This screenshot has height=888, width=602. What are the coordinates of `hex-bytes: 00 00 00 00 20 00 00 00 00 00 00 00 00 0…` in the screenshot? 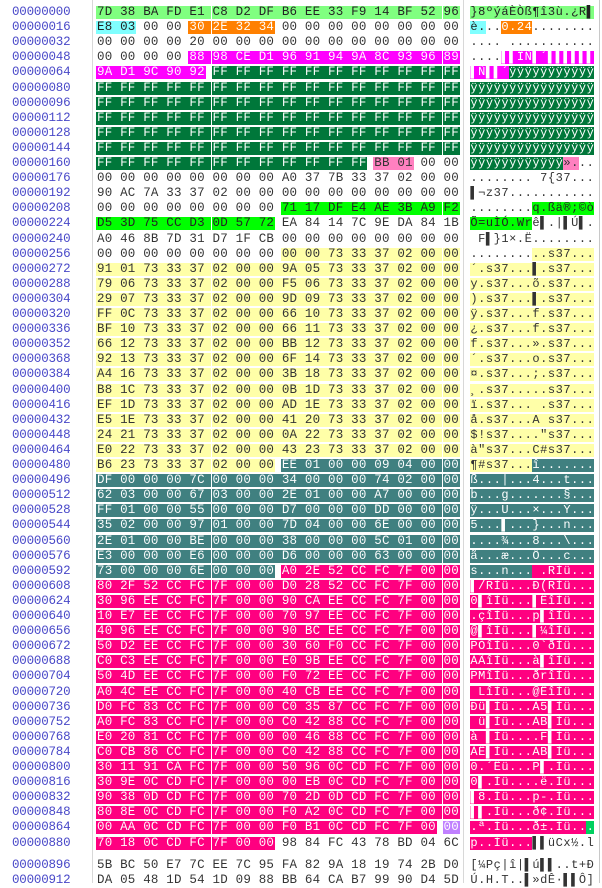 It's located at (278, 42).